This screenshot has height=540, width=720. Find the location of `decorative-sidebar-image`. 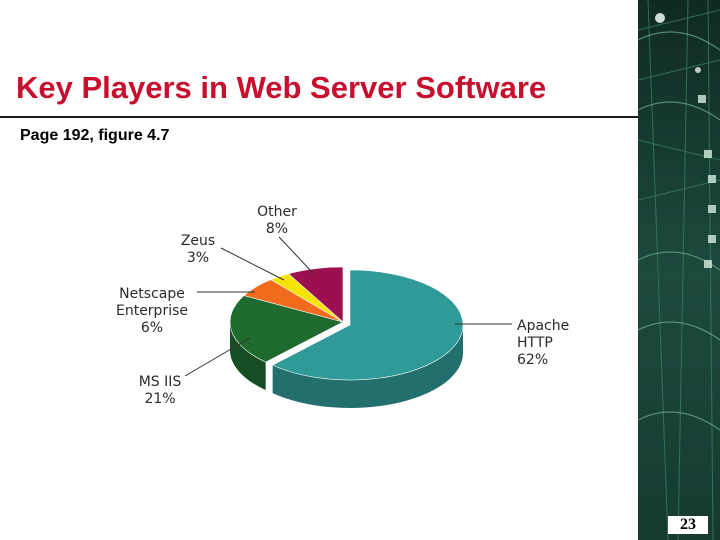

decorative-sidebar-image is located at coordinates (679, 270).